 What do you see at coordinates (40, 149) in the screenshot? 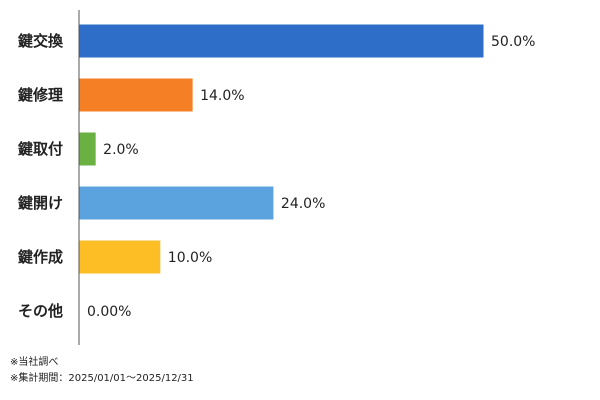
I see `category-label: 鍵取付` at bounding box center [40, 149].